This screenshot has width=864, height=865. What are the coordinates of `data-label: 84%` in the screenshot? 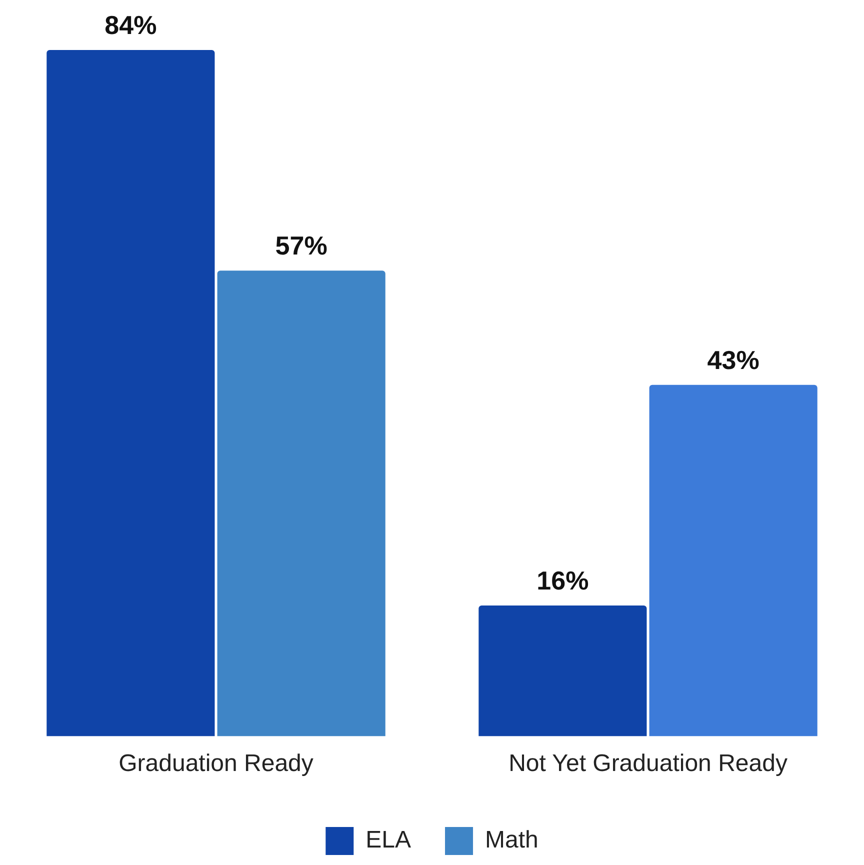 It's located at (130, 25).